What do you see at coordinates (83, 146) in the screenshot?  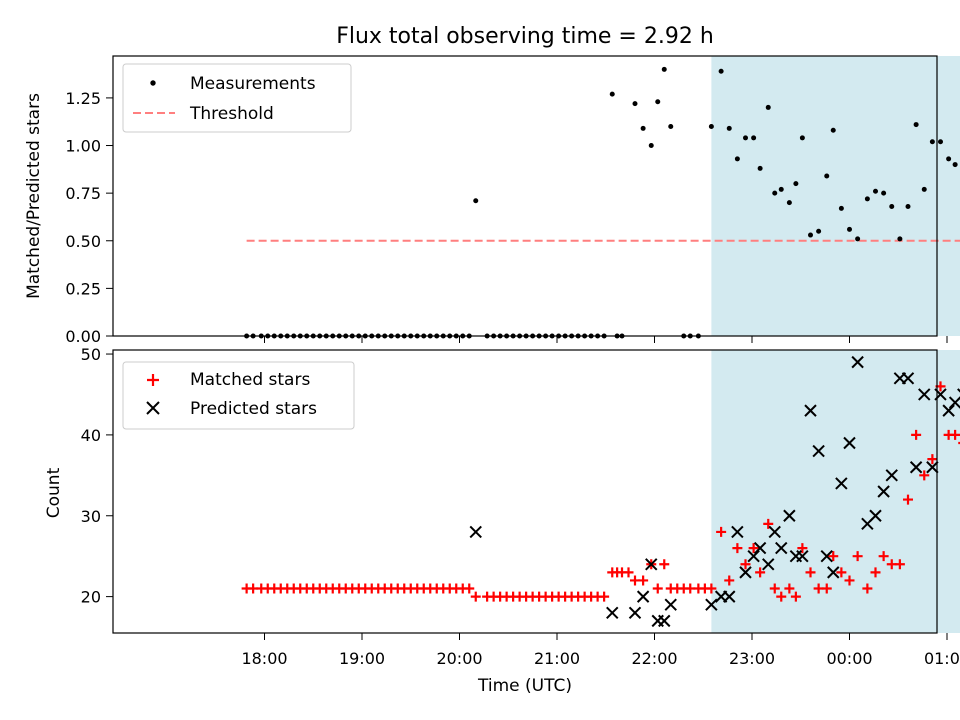 I see `top-y-tick-label: 1.00` at bounding box center [83, 146].